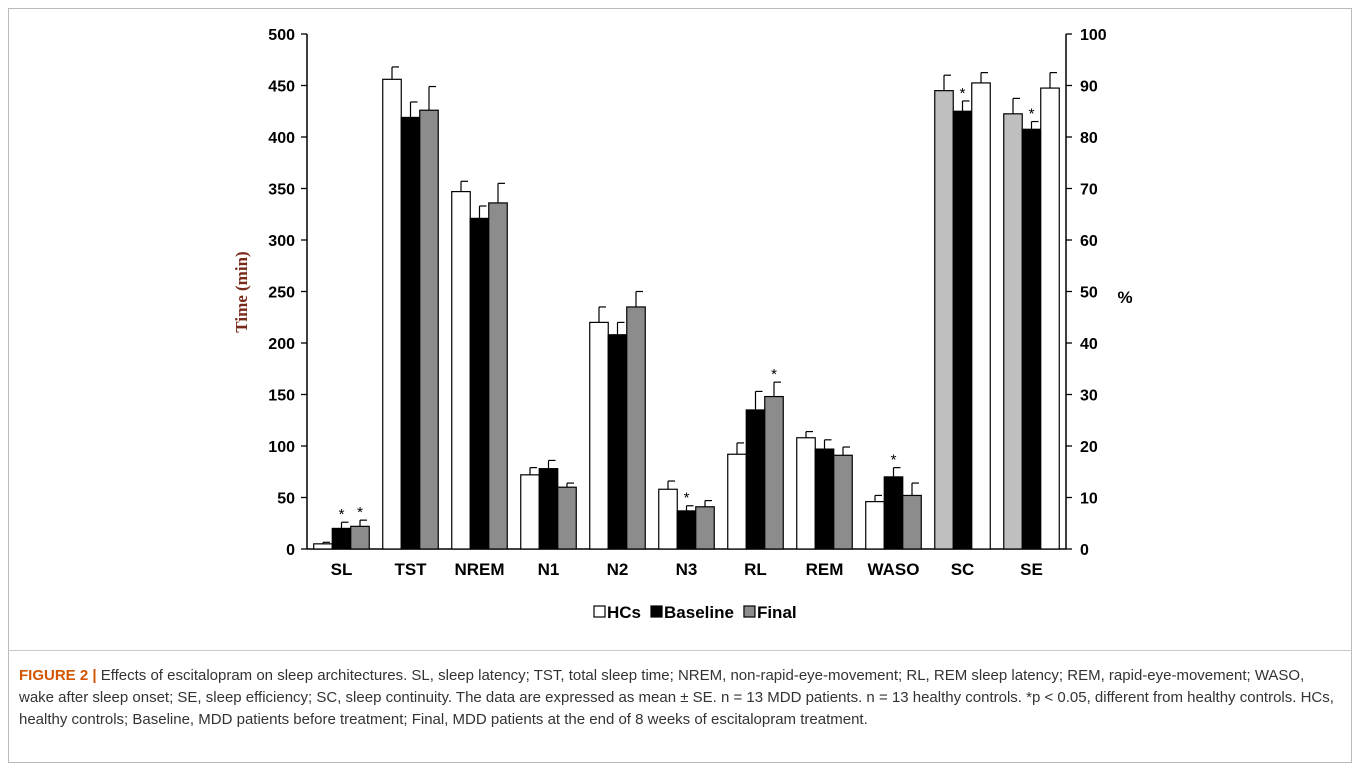 This screenshot has height=771, width=1360. What do you see at coordinates (241, 291) in the screenshot?
I see `y-axis-label: Time (min)` at bounding box center [241, 291].